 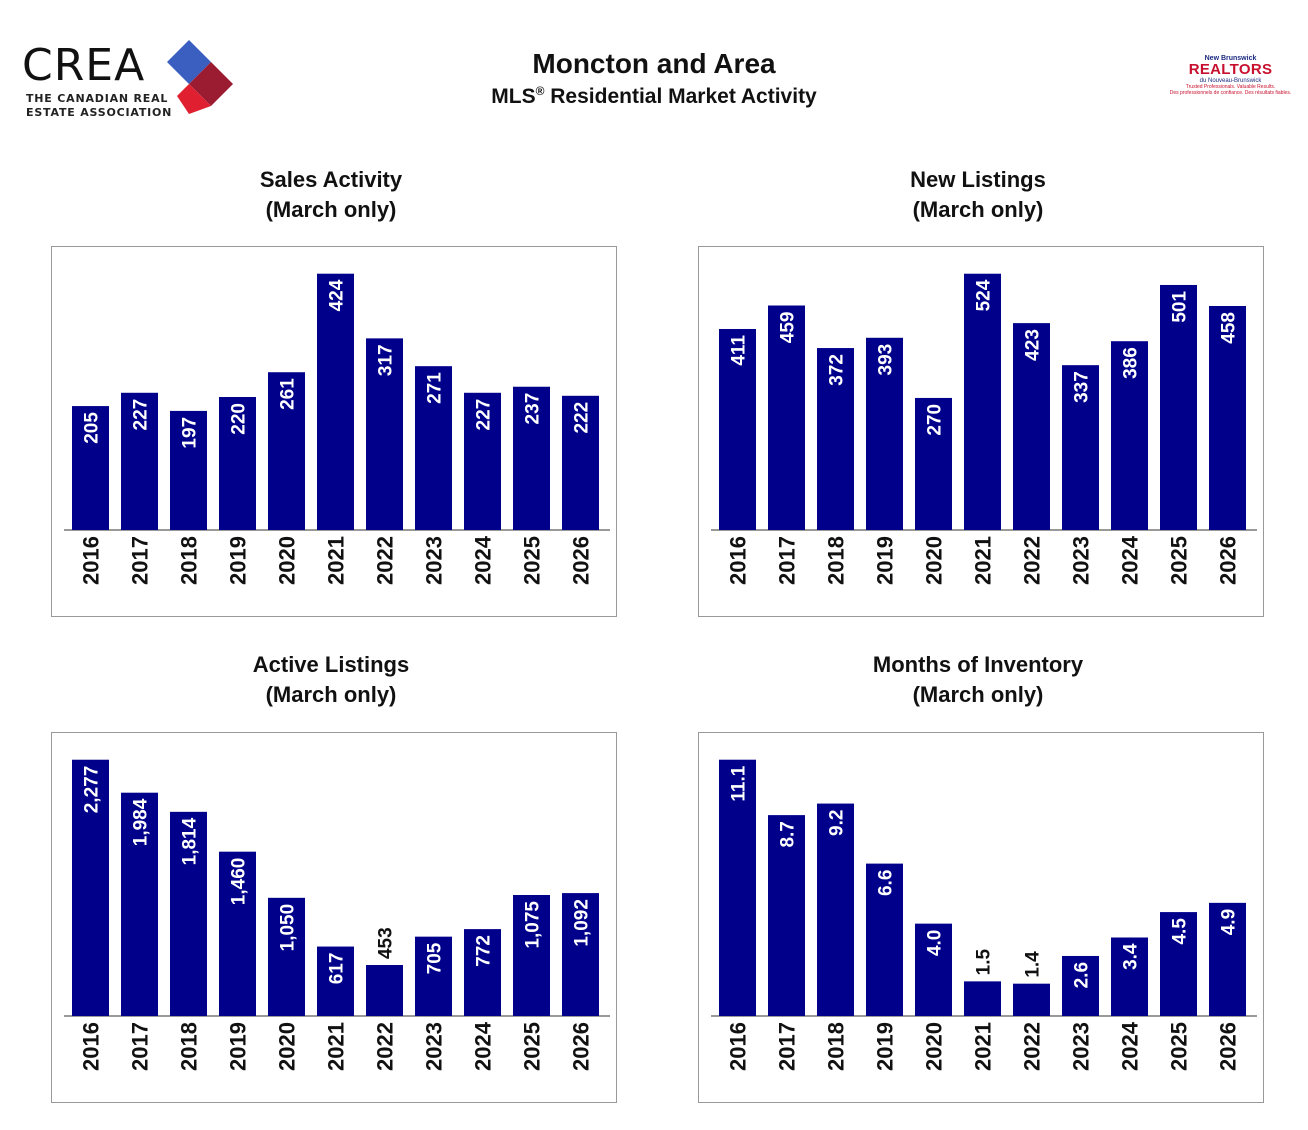 I want to click on bar-value-label: 1,050, so click(x=288, y=928).